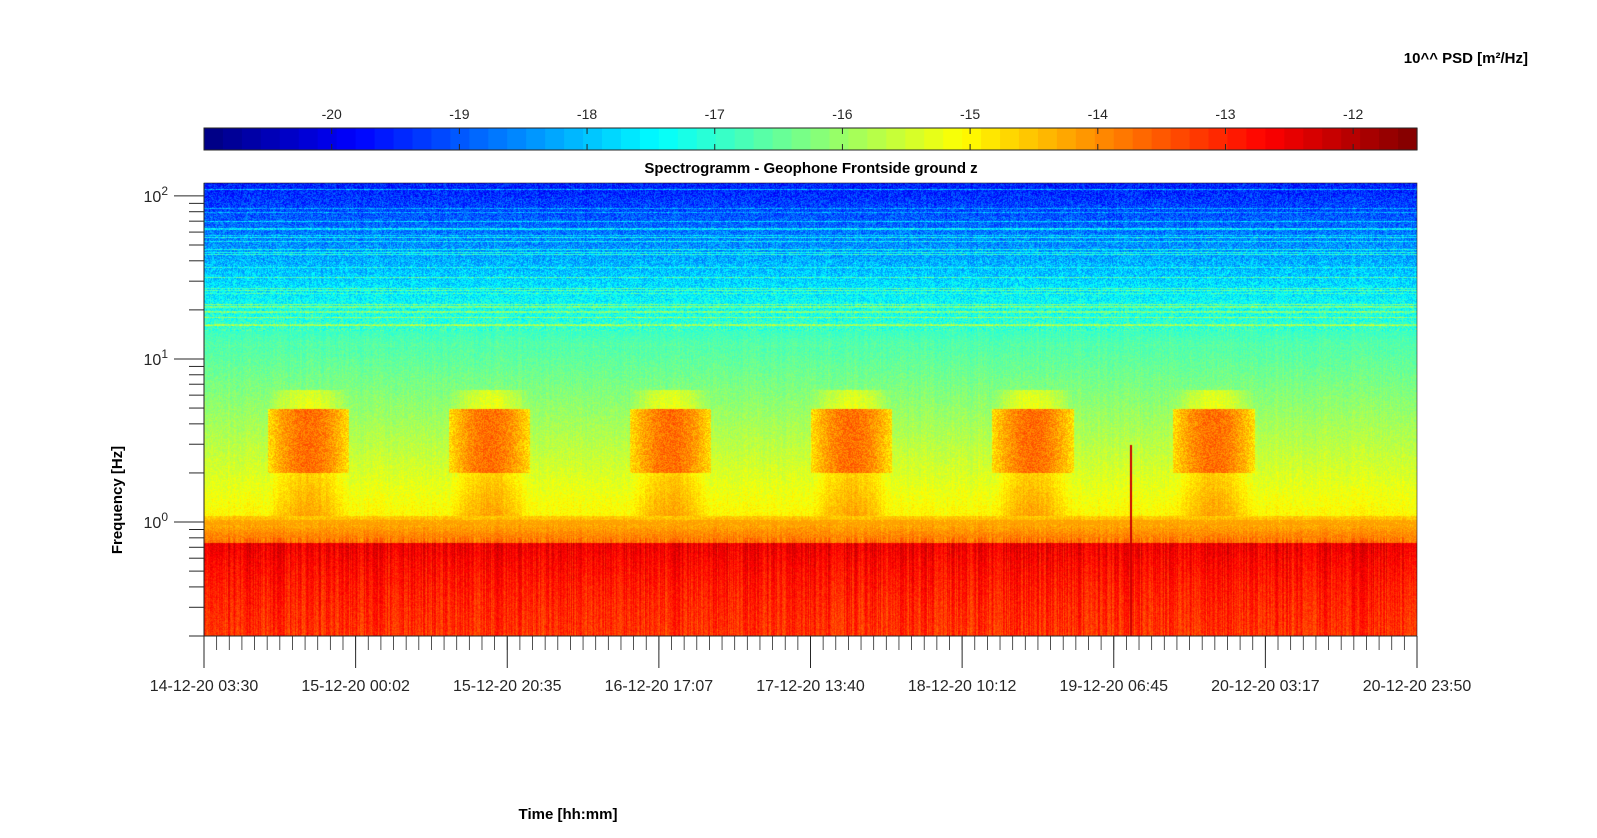 This screenshot has width=1597, height=838. Describe the element at coordinates (1353, 114) in the screenshot. I see `colorbar-tick-label: -12` at that location.